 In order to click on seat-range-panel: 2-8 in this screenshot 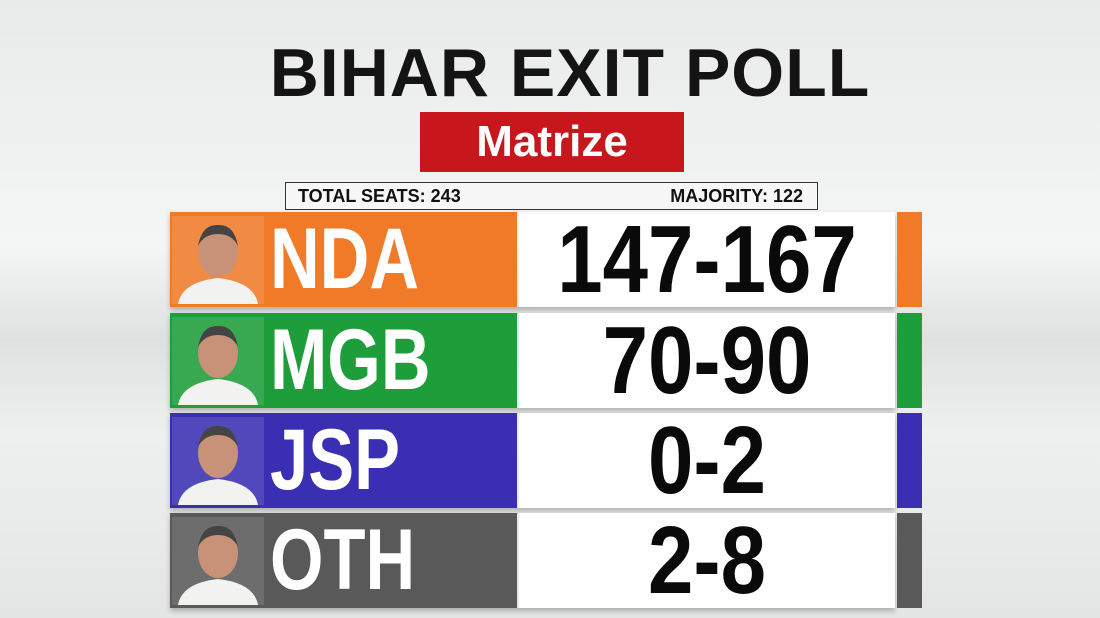, I will do `click(707, 560)`.